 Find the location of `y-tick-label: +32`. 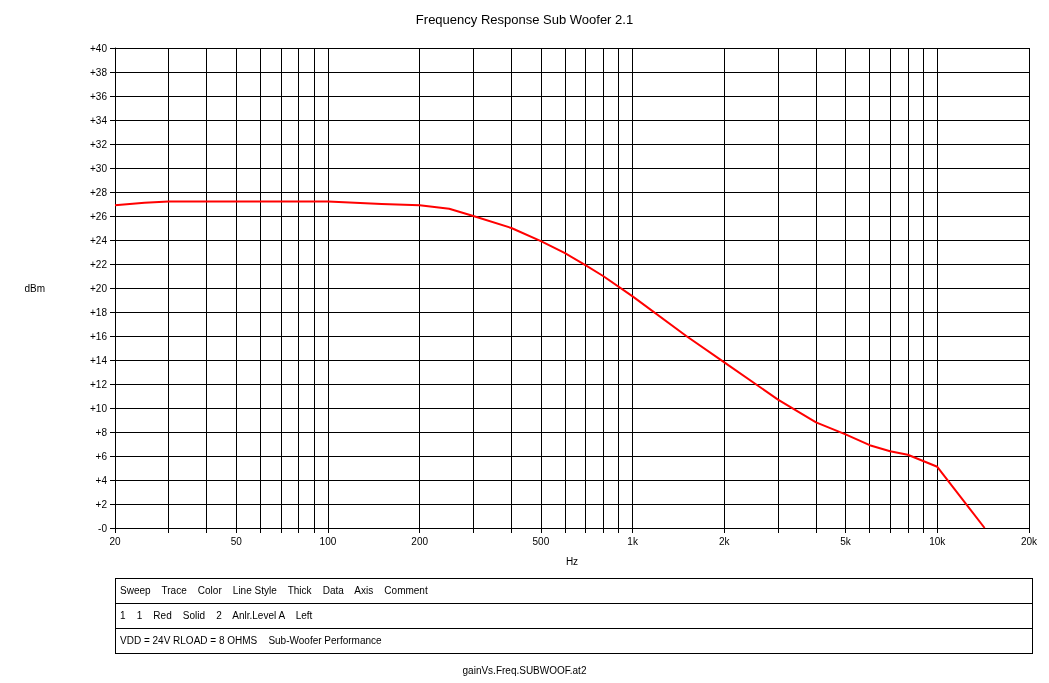

y-tick-label: +32 is located at coordinates (99, 144).